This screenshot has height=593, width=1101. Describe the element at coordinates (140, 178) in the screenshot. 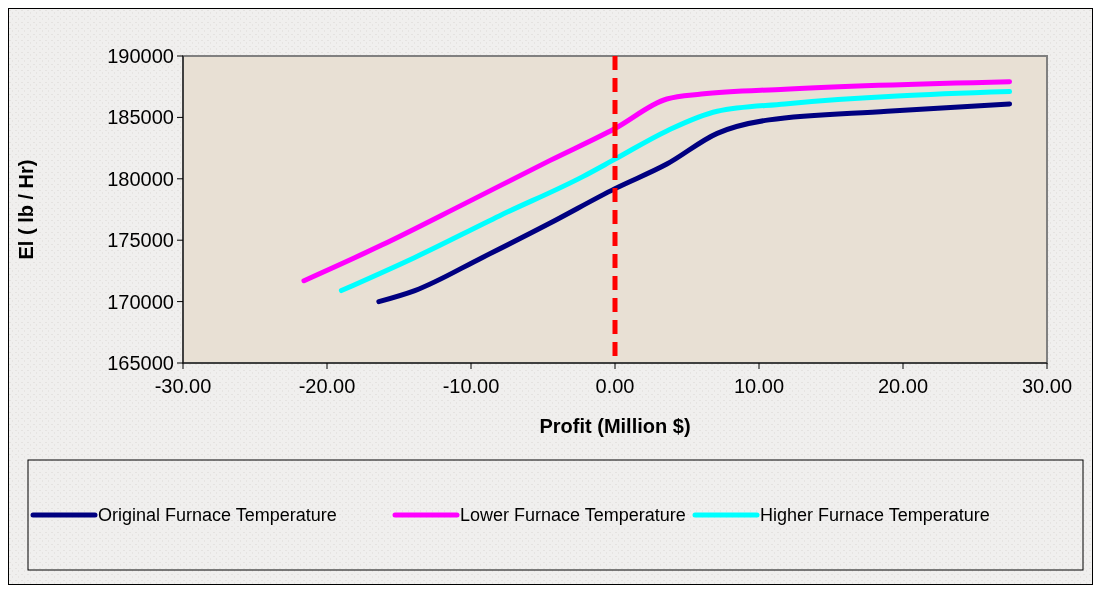

I see `y-tick-label: 180000` at that location.